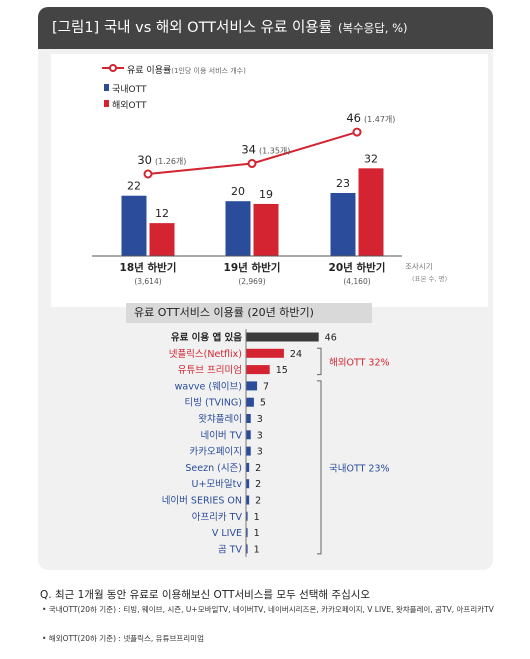 This screenshot has height=659, width=530. I want to click on legend-line-label: 유료 이용률, so click(149, 71).